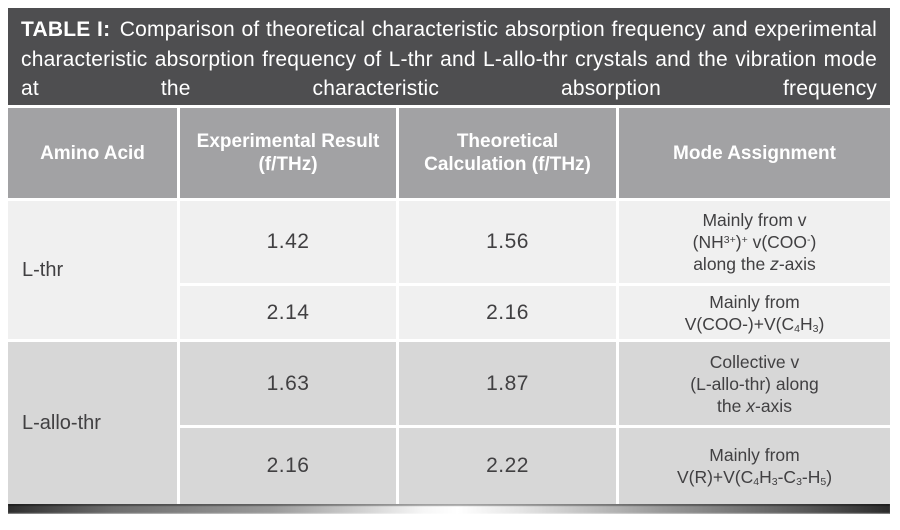  What do you see at coordinates (507, 242) in the screenshot?
I see `theoretical-value-cell: 1.56` at bounding box center [507, 242].